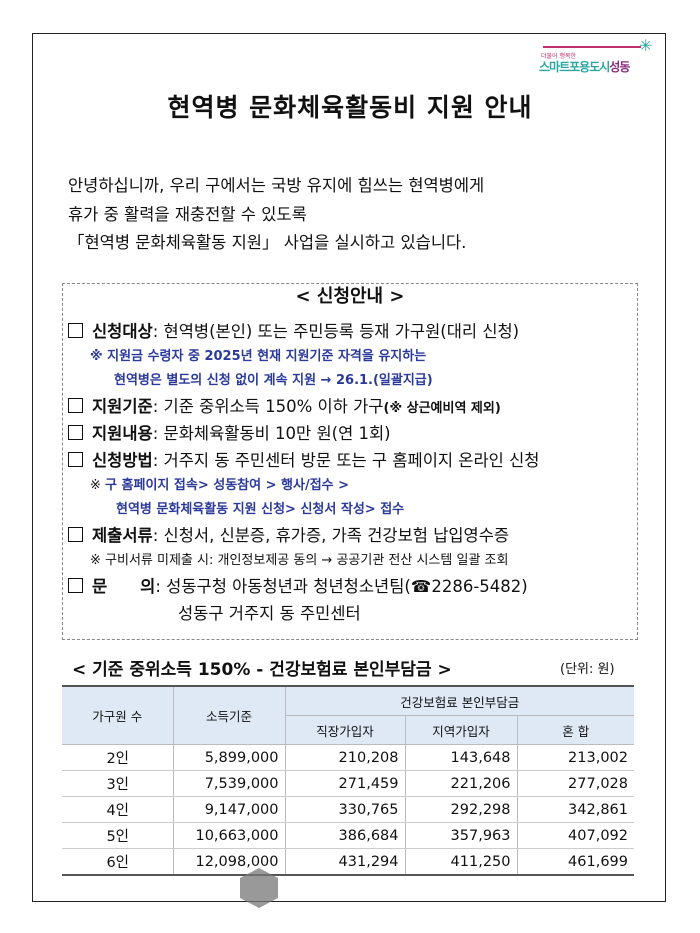 This screenshot has height=933, width=700. I want to click on table-cell: 5인, so click(117, 835).